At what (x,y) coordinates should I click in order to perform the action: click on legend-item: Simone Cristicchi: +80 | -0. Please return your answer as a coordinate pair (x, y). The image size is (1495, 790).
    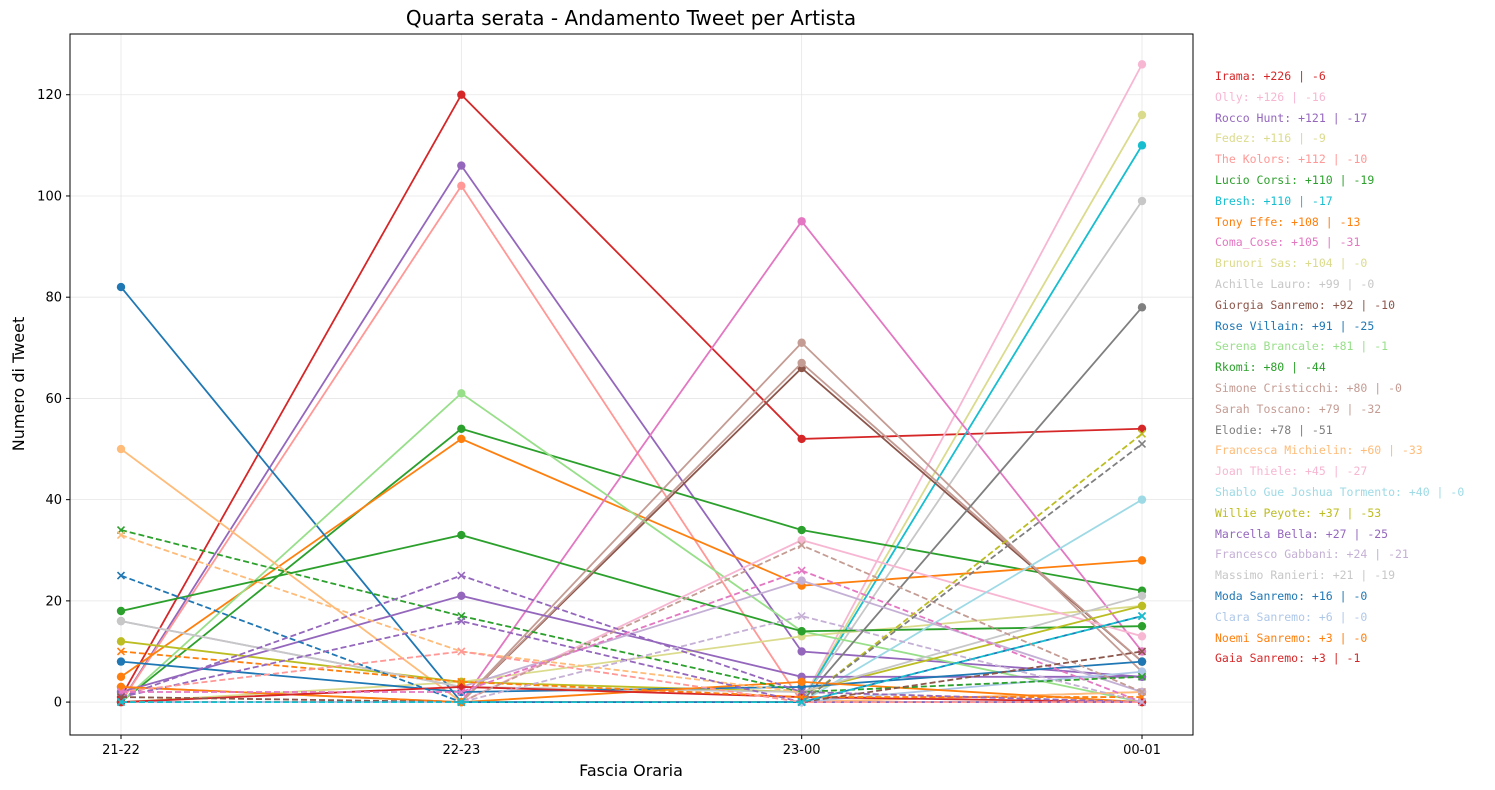
    Looking at the image, I should click on (1308, 387).